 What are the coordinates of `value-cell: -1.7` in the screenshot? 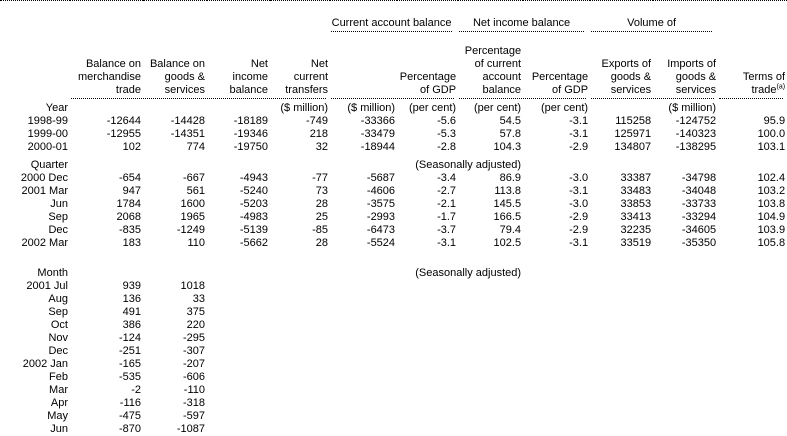 It's located at (447, 217).